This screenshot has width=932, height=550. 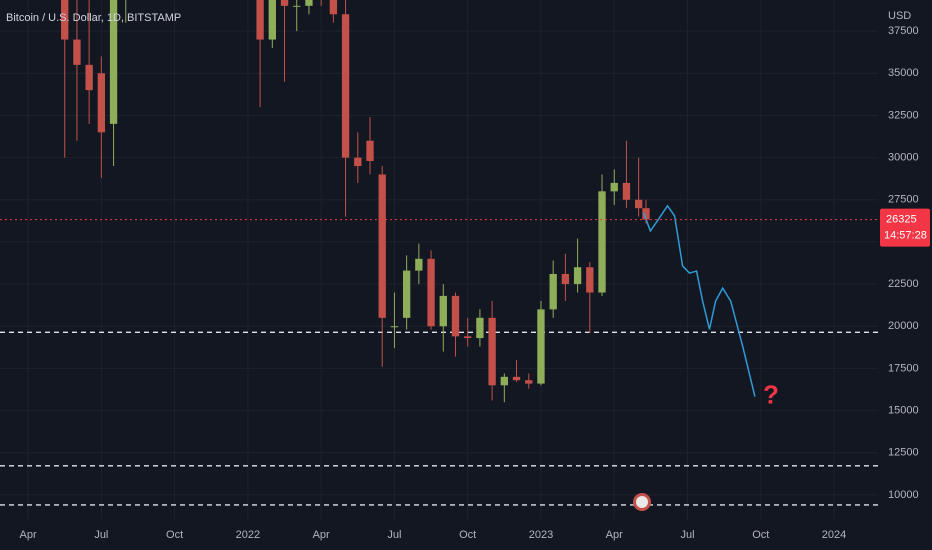 I want to click on y-tick-label: 20000, so click(x=903, y=326).